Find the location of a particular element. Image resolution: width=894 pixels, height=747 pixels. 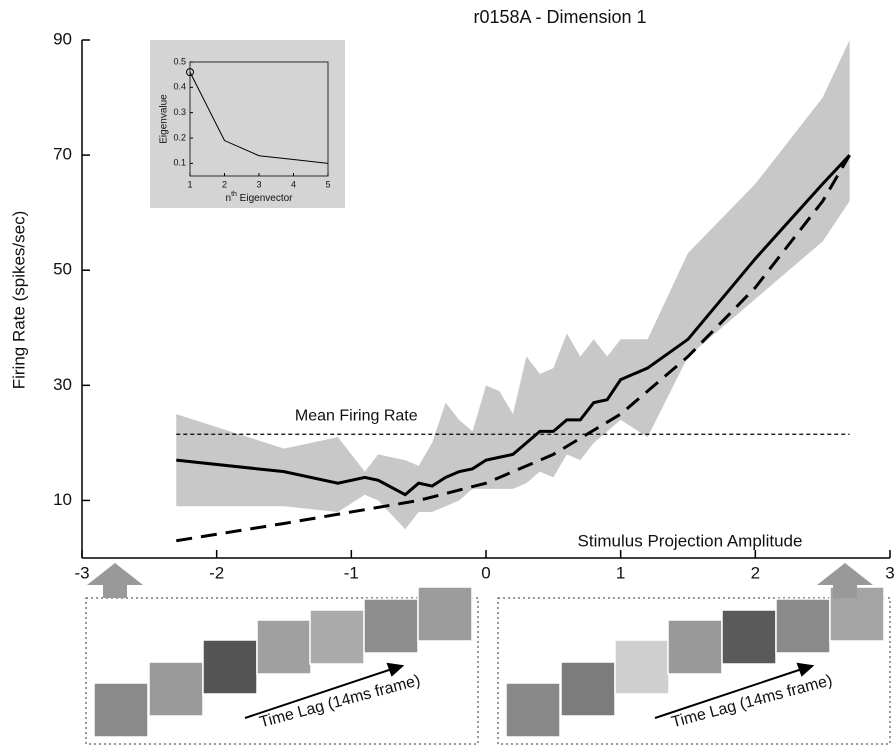

y-tick-label: 0.3 is located at coordinates (179, 112).